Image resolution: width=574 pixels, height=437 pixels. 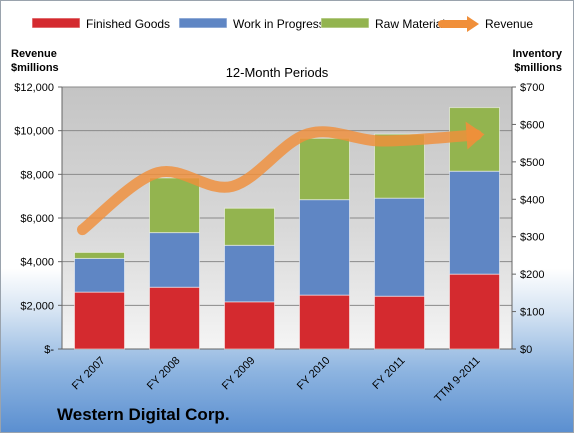 I want to click on x-tick-label: FY 2008, so click(x=164, y=374).